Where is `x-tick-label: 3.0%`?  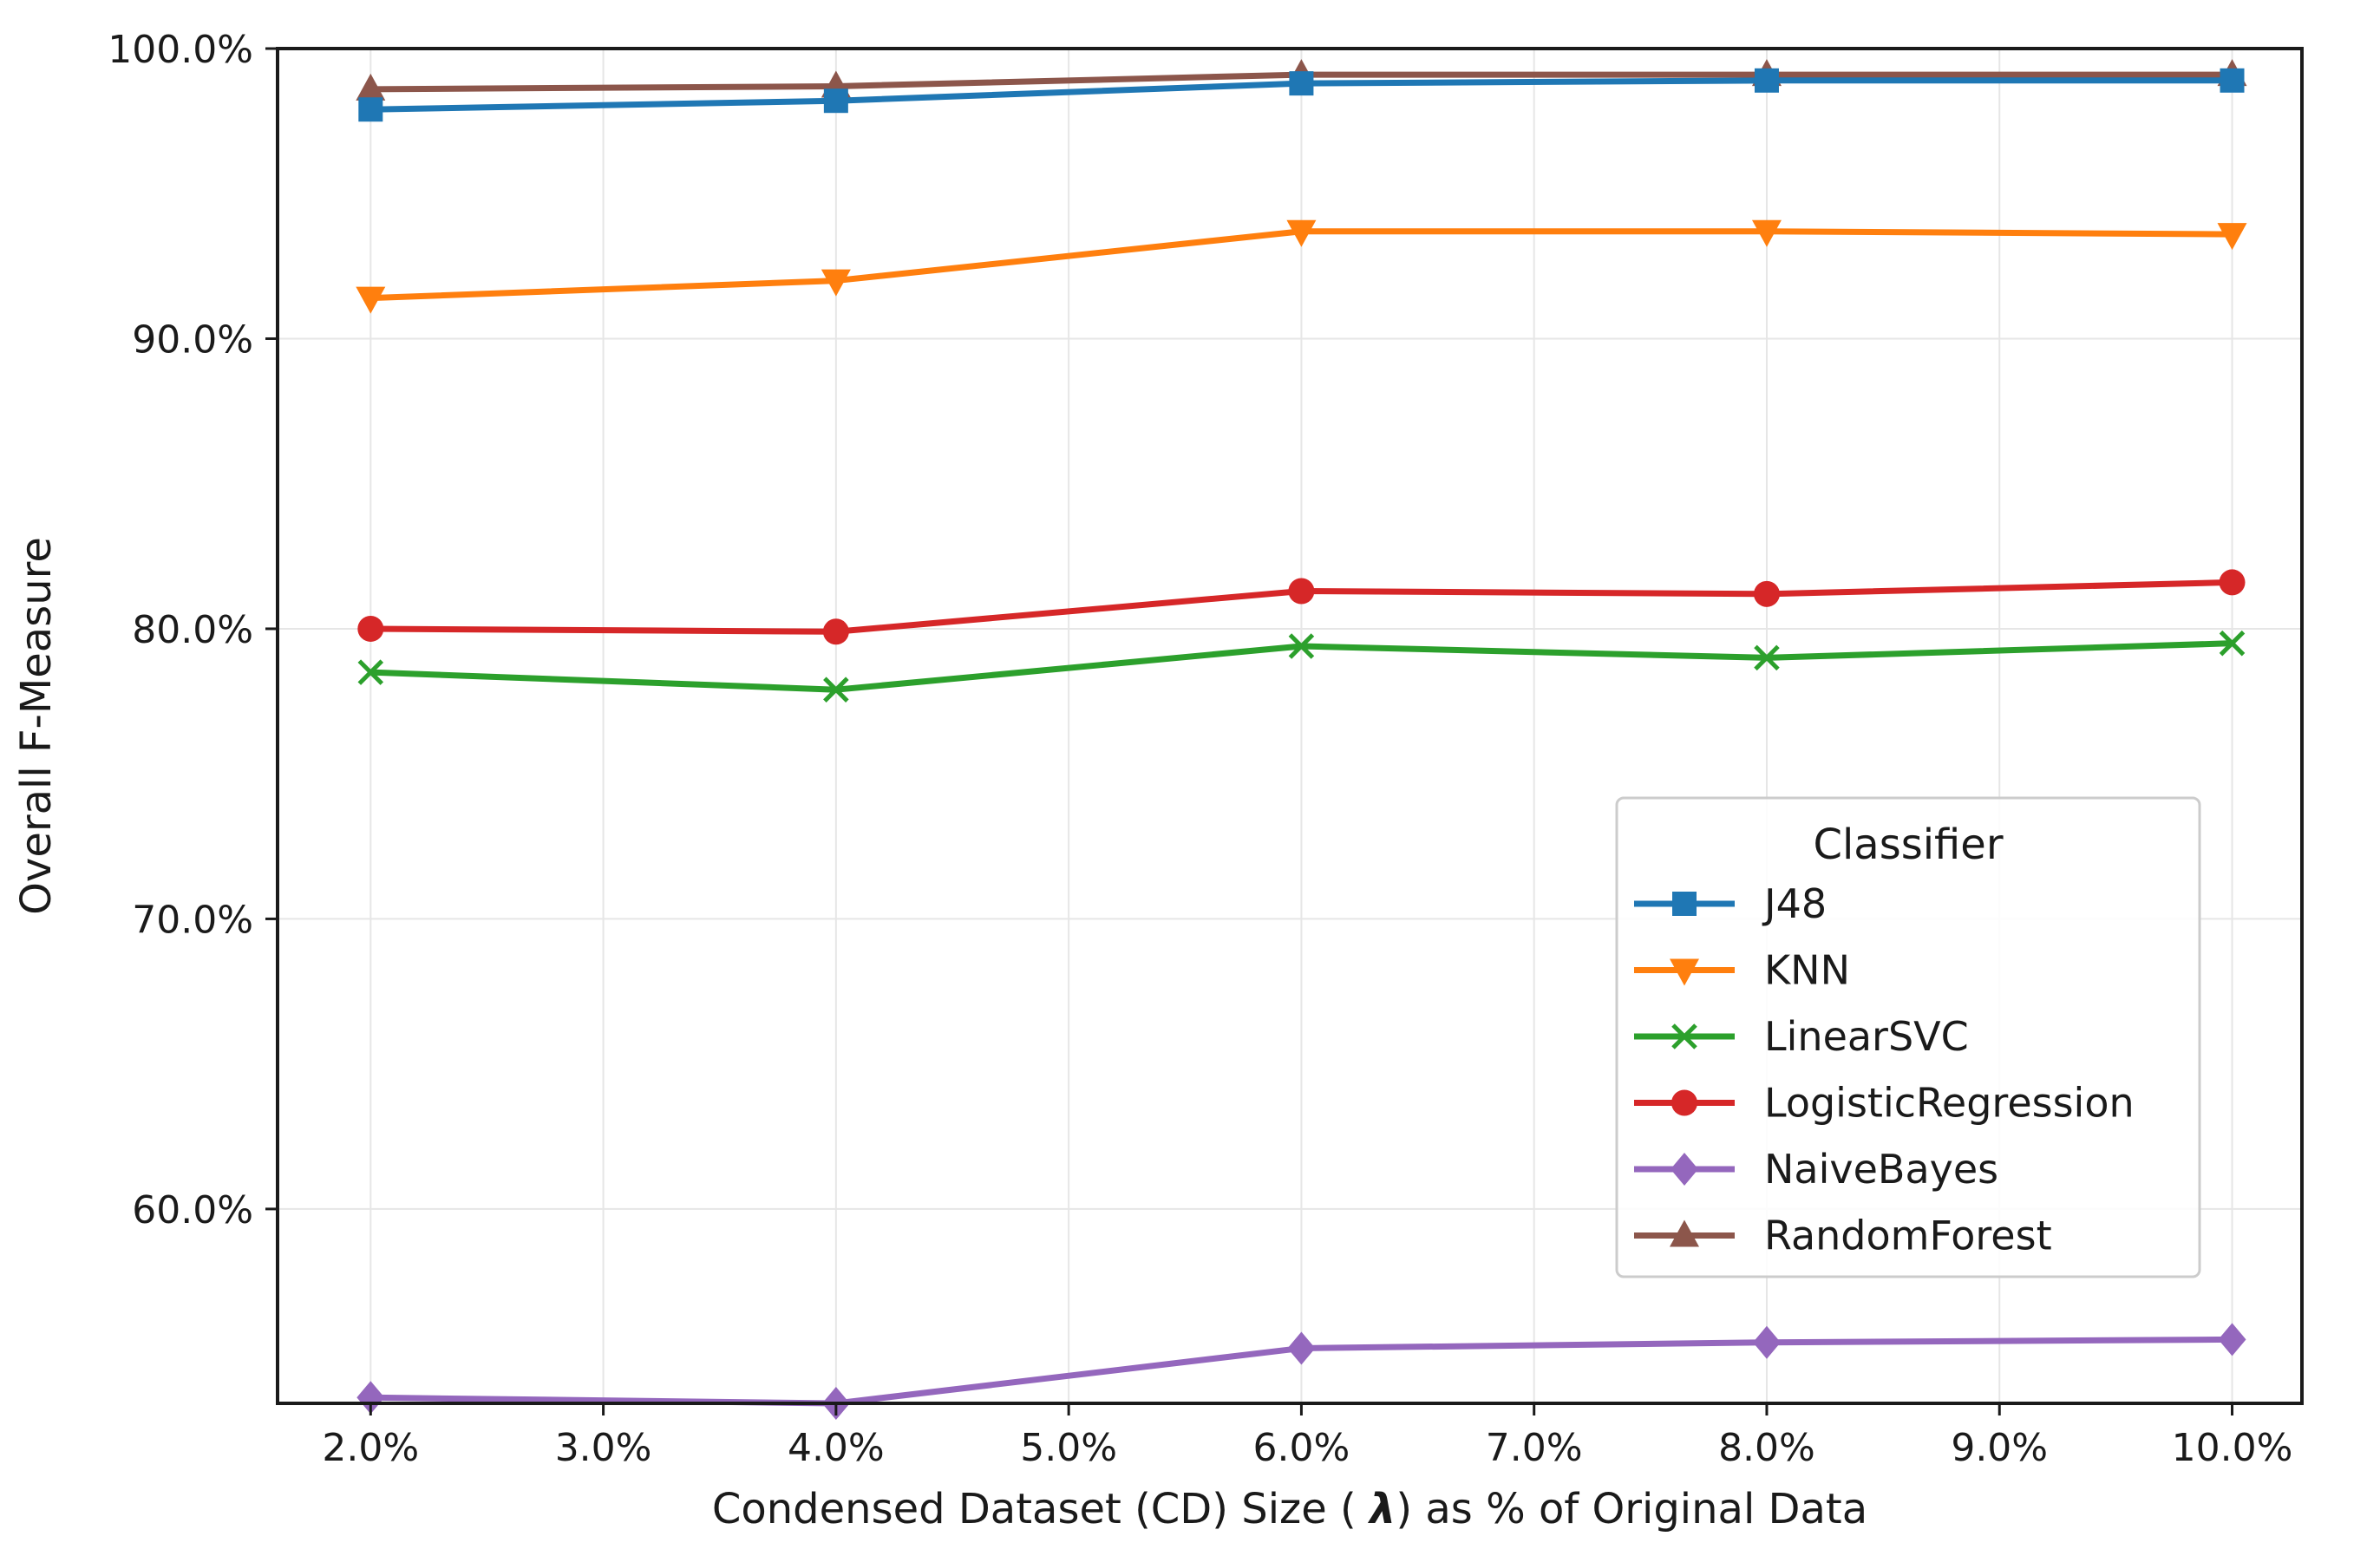 x-tick-label: 3.0% is located at coordinates (603, 1448).